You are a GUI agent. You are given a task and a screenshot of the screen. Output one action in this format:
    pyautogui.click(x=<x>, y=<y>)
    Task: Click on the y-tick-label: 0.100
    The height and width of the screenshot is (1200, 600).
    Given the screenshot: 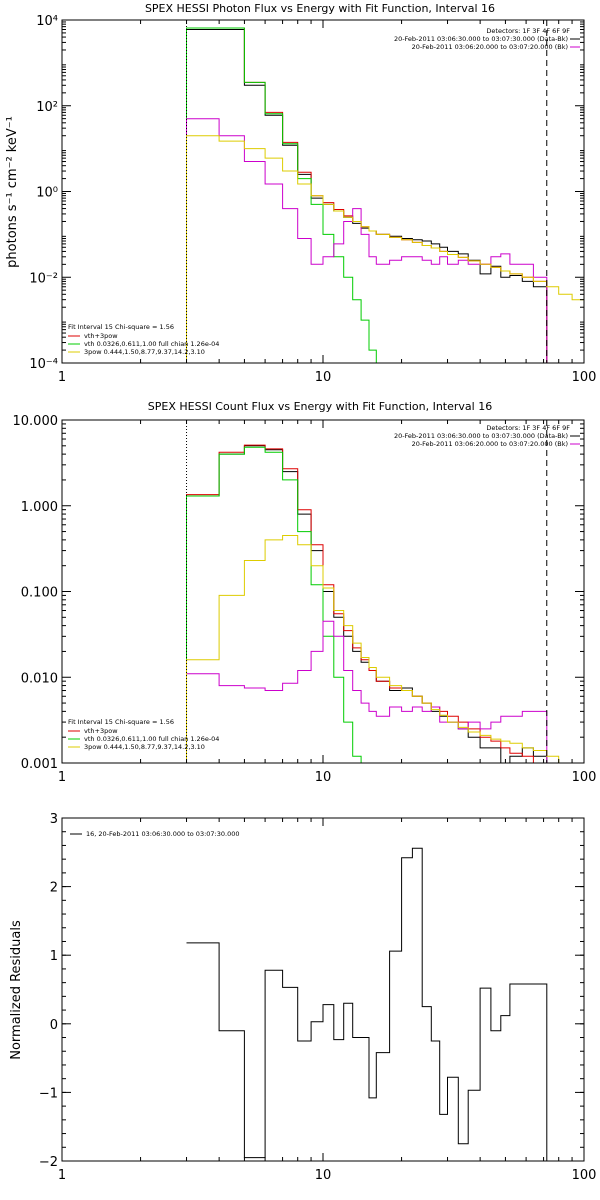 What is the action you would take?
    pyautogui.click(x=39, y=593)
    